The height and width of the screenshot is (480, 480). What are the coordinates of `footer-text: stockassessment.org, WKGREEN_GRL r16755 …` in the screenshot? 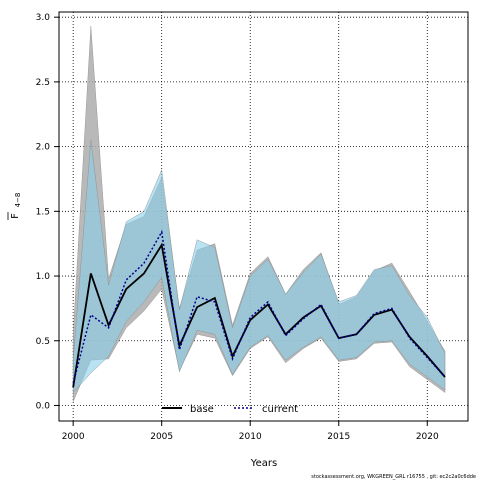 It's located at (393, 477).